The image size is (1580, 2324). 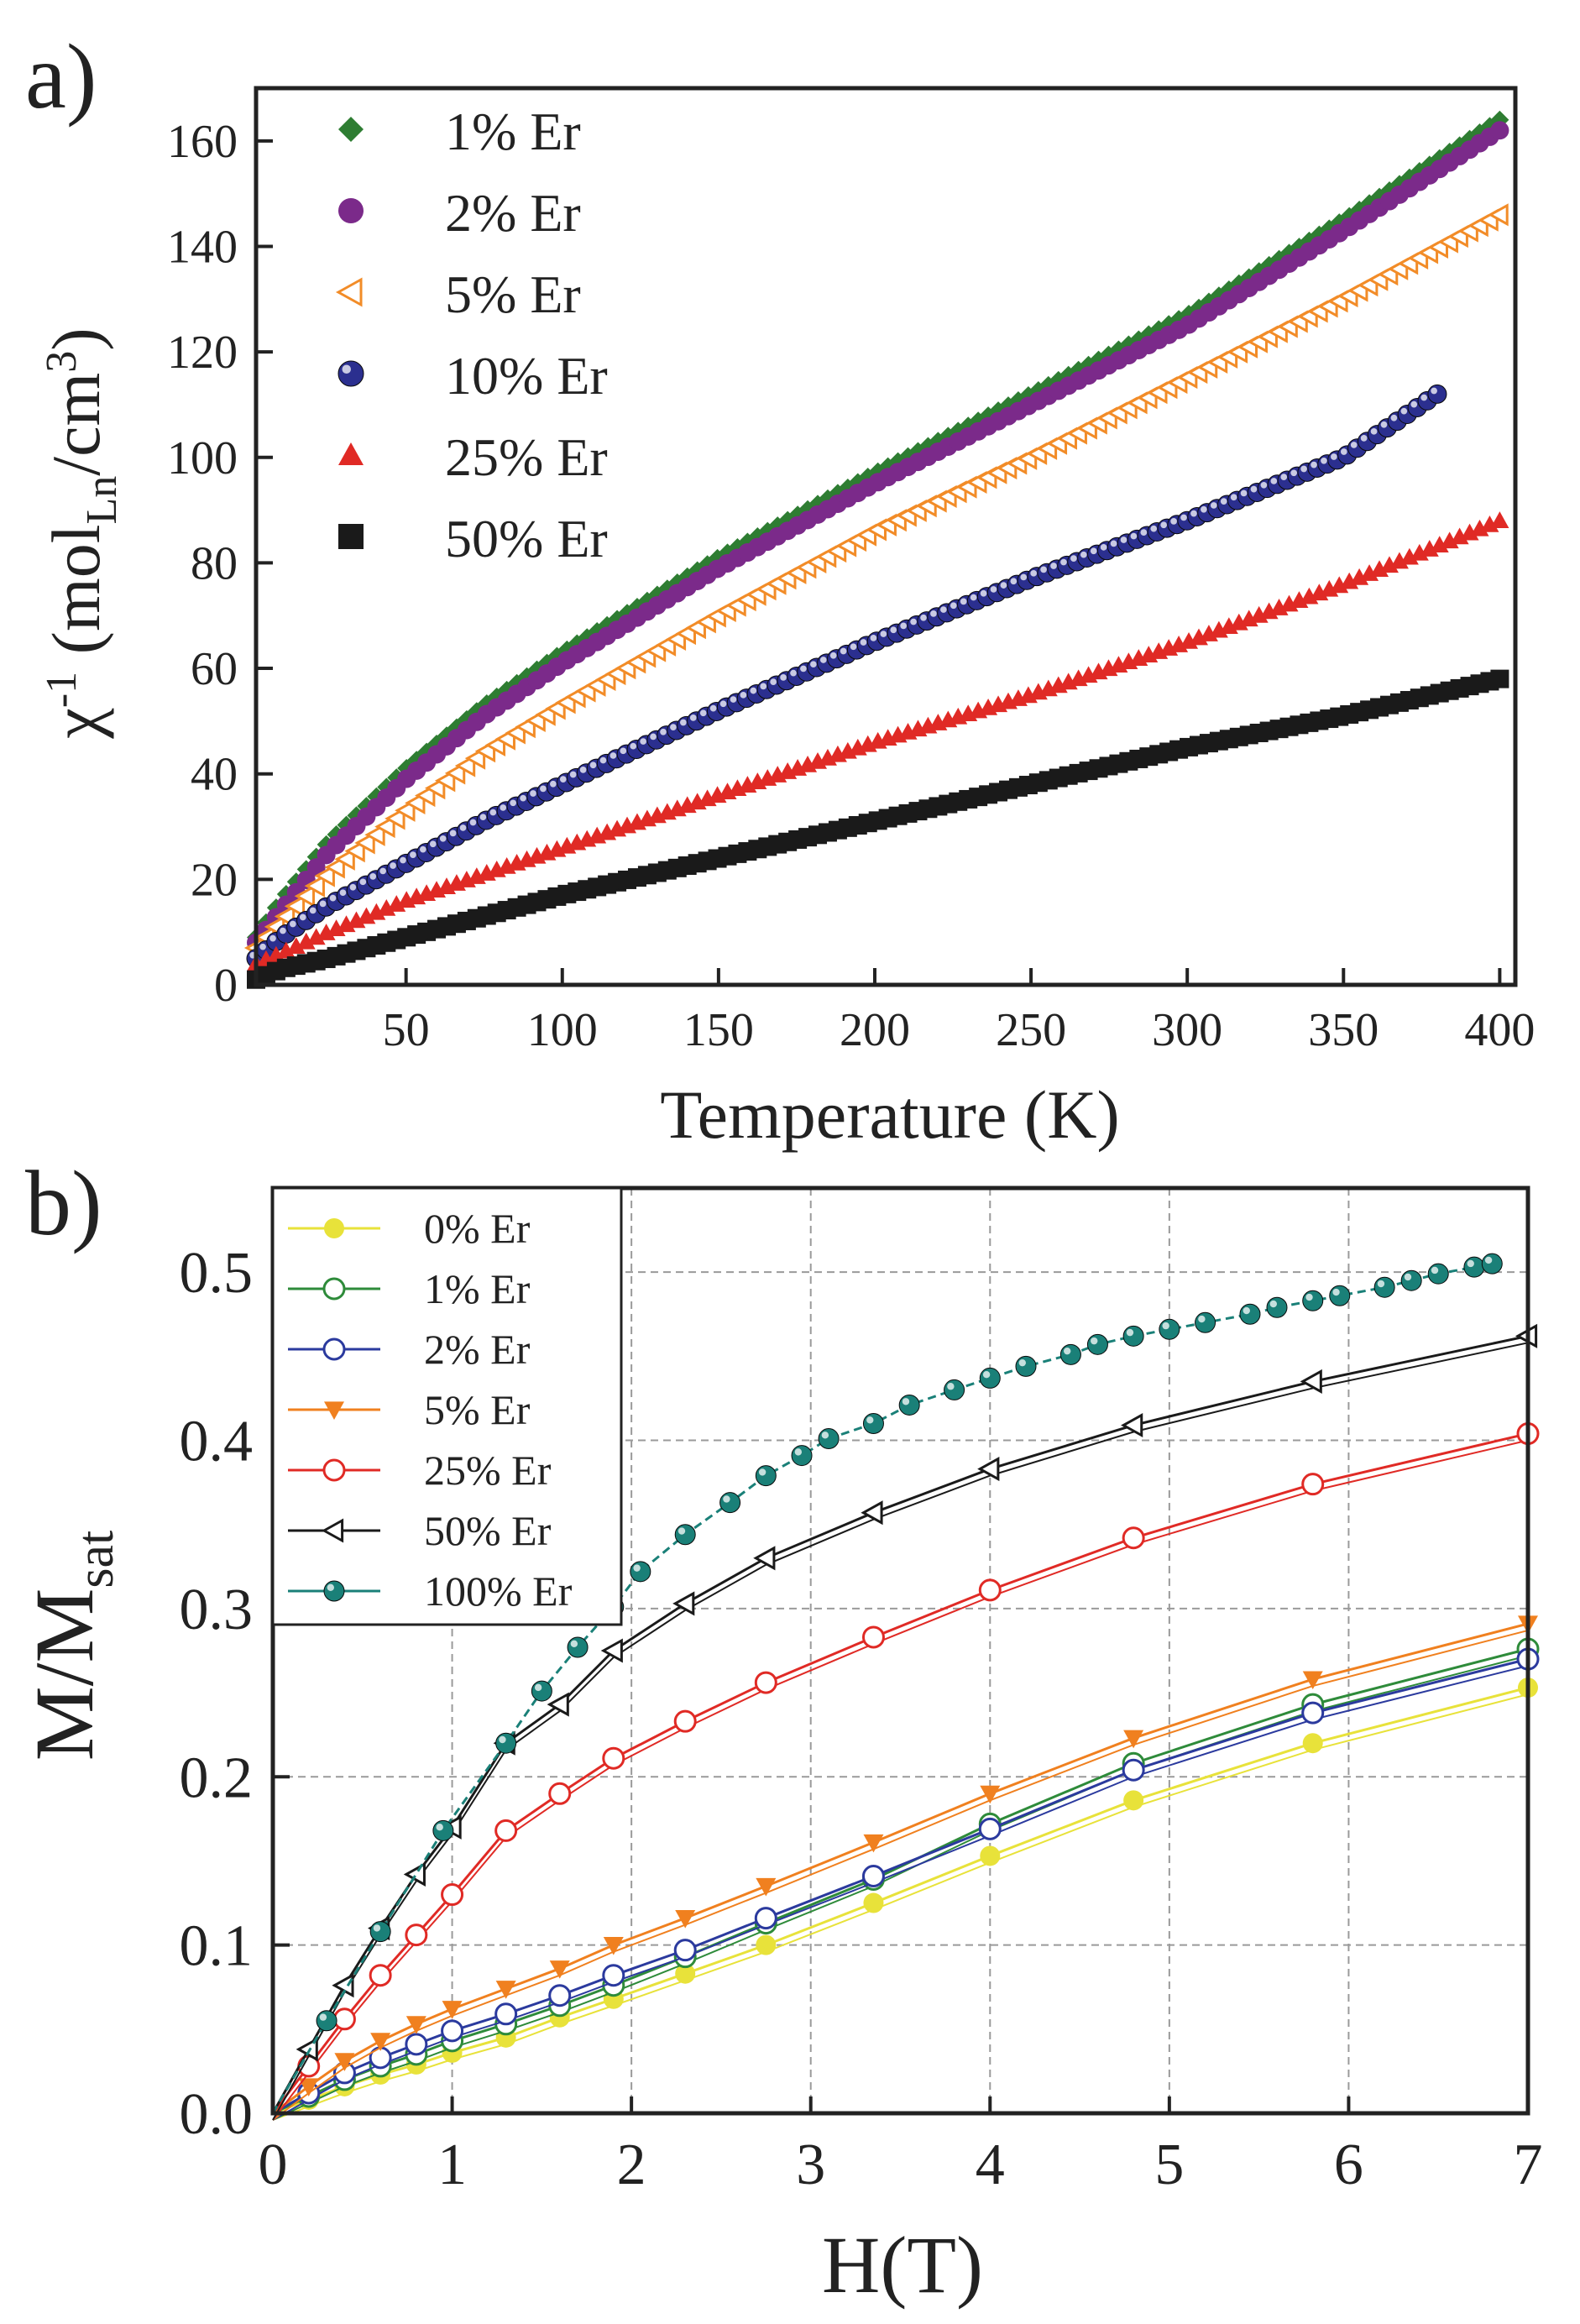 I want to click on panel-b-x-tick-label: 6, so click(x=1348, y=2165).